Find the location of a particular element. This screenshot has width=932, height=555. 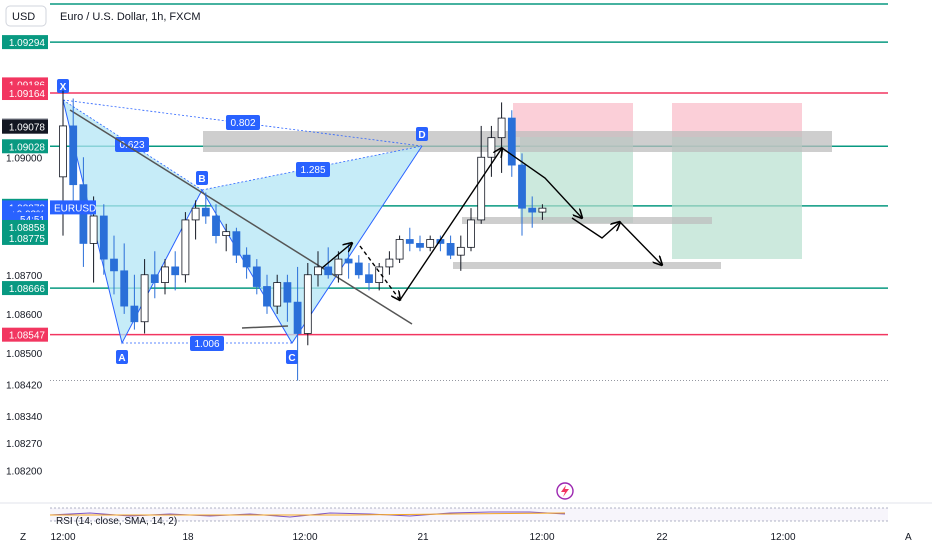

point-box-A is located at coordinates (122, 357).